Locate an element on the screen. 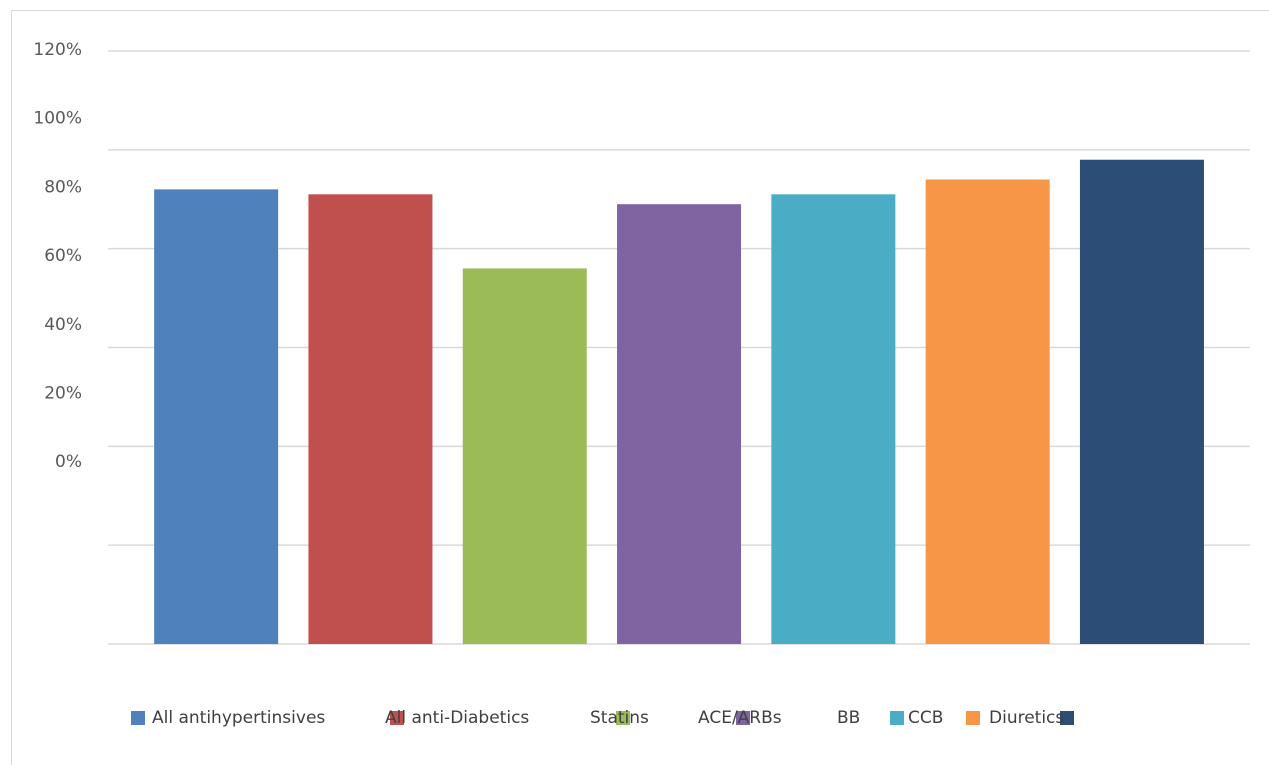  y-tick-label: 0% is located at coordinates (68, 462).